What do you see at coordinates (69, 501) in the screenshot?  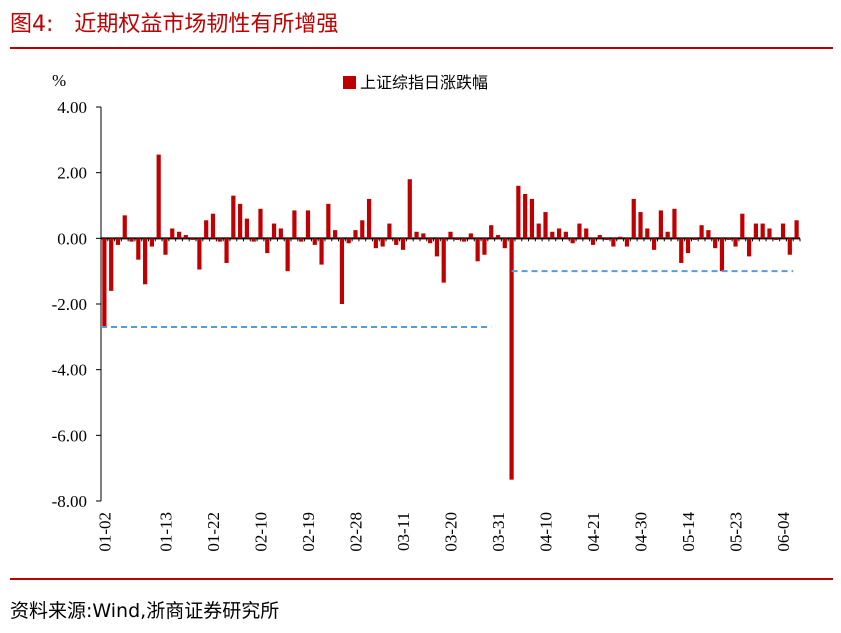 I see `y-tick-label: -8.00` at bounding box center [69, 501].